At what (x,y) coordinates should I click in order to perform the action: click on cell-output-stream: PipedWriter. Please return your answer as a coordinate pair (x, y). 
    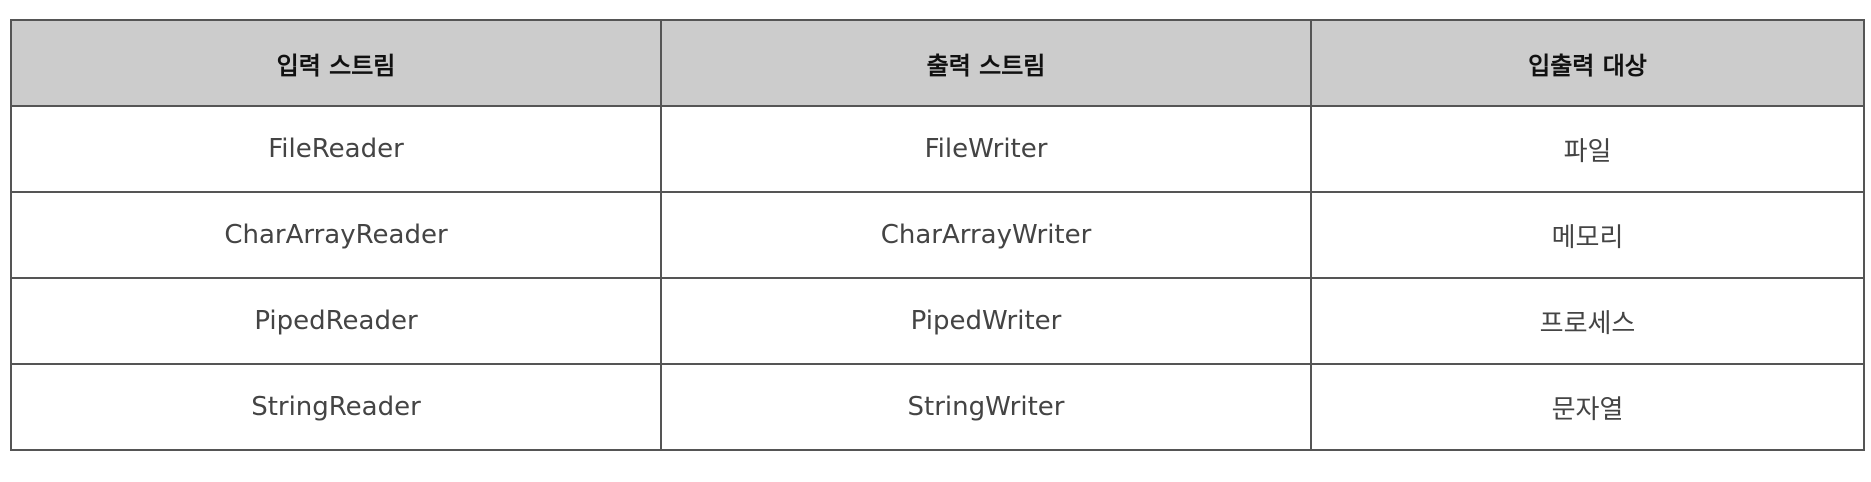
    Looking at the image, I should click on (986, 321).